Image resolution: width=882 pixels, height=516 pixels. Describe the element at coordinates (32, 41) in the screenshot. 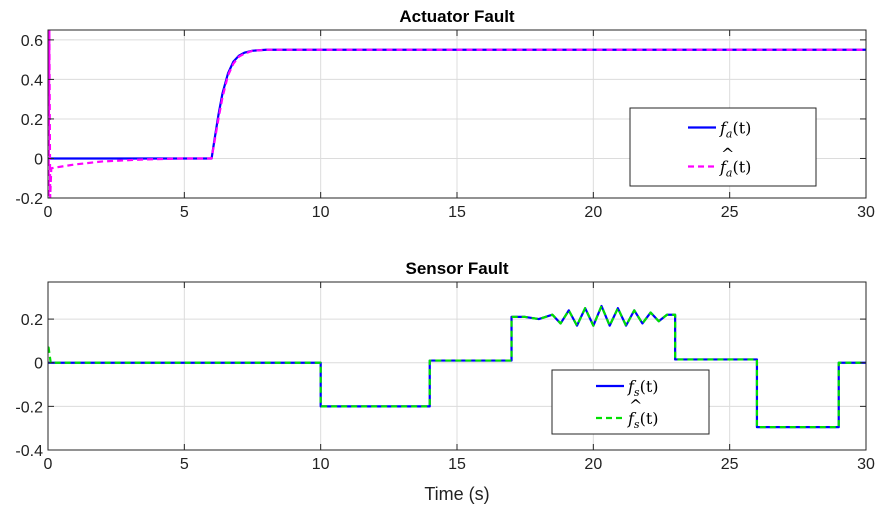

I see `y-tick-label: 0.6` at that location.